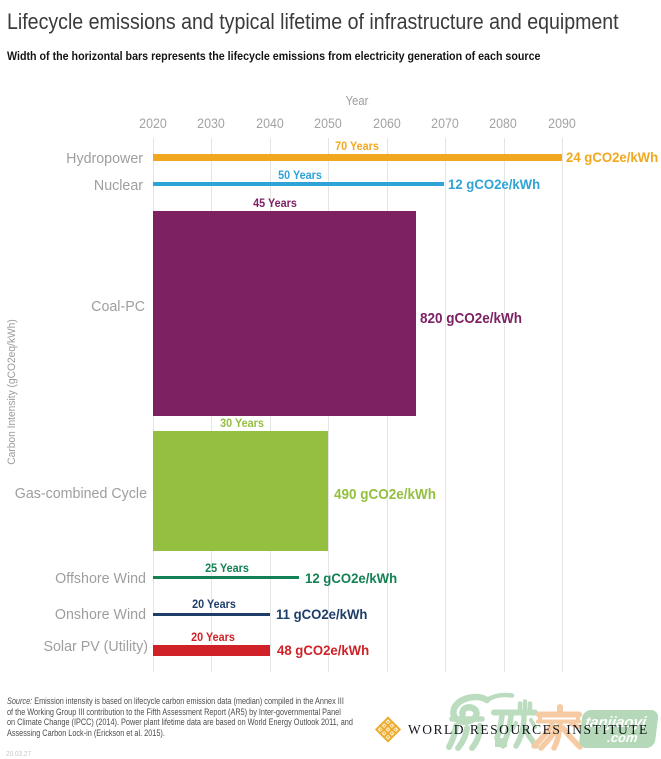 The width and height of the screenshot is (661, 759). What do you see at coordinates (616, 722) in the screenshot?
I see `svg-text: tanjiaoyi` at bounding box center [616, 722].